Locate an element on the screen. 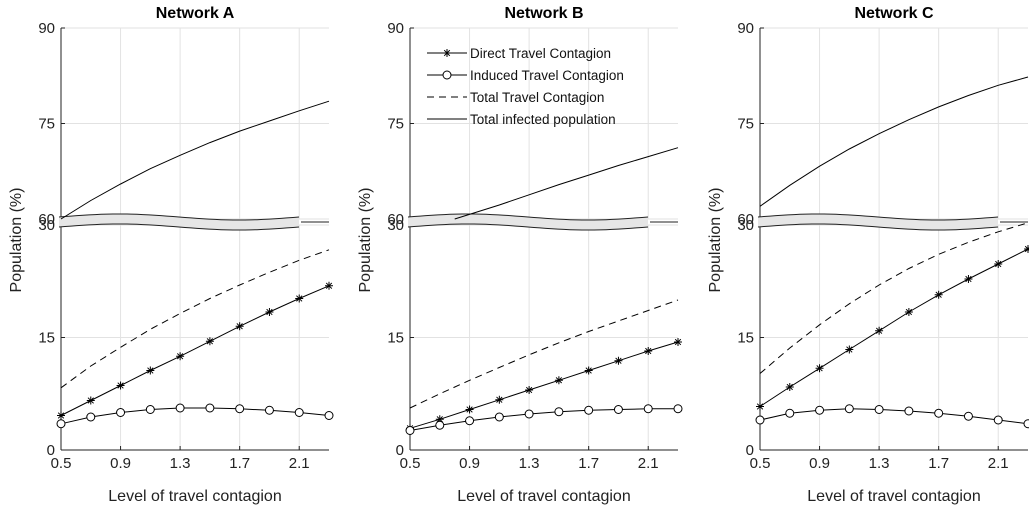  legend-circle-marker is located at coordinates (447, 75).